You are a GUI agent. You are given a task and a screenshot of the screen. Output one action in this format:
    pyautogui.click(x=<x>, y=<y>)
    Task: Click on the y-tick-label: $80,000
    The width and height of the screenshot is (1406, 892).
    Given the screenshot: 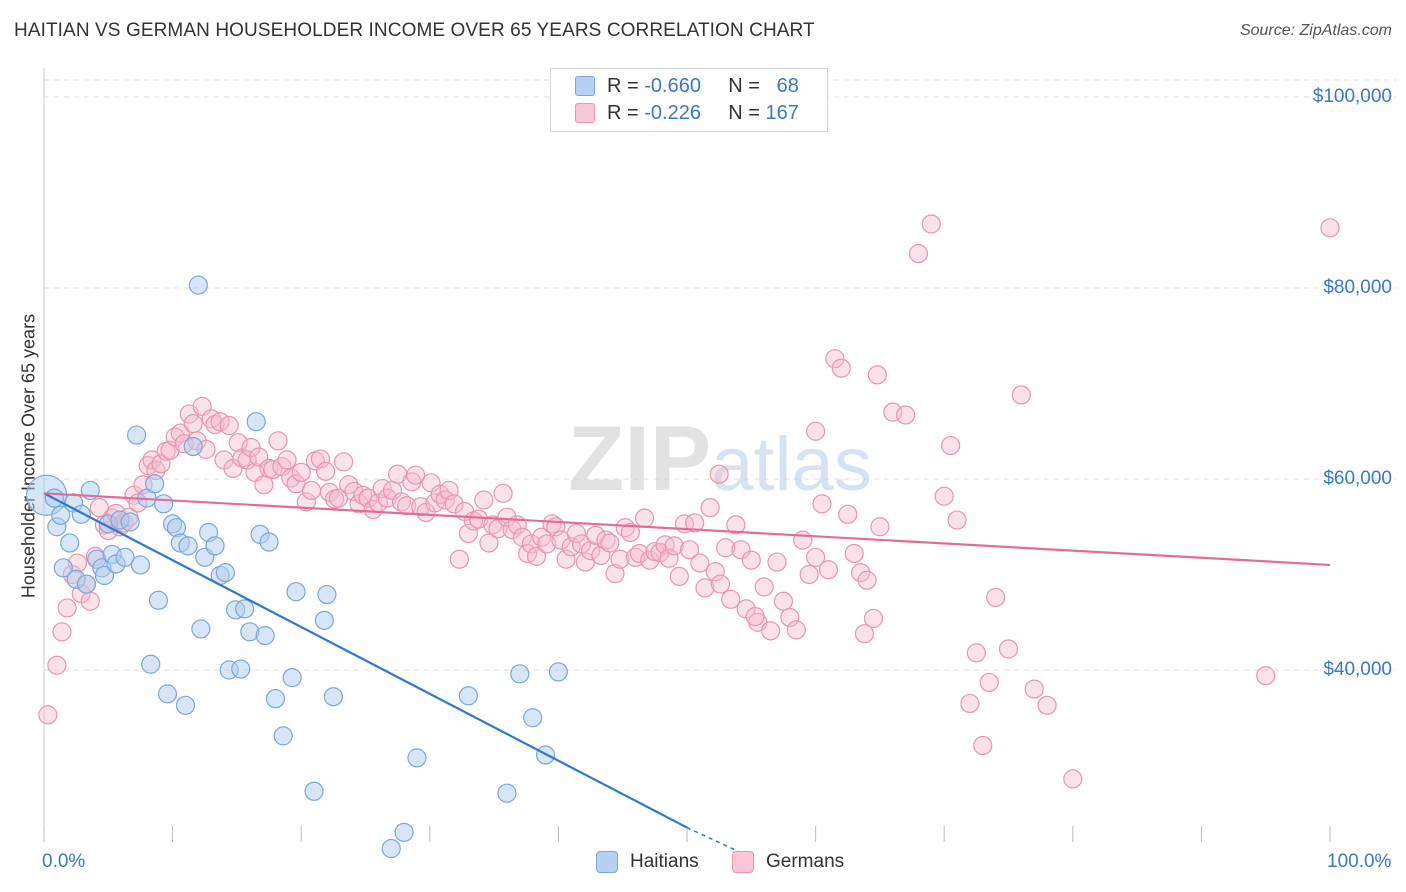 What is the action you would take?
    pyautogui.click(x=1357, y=287)
    